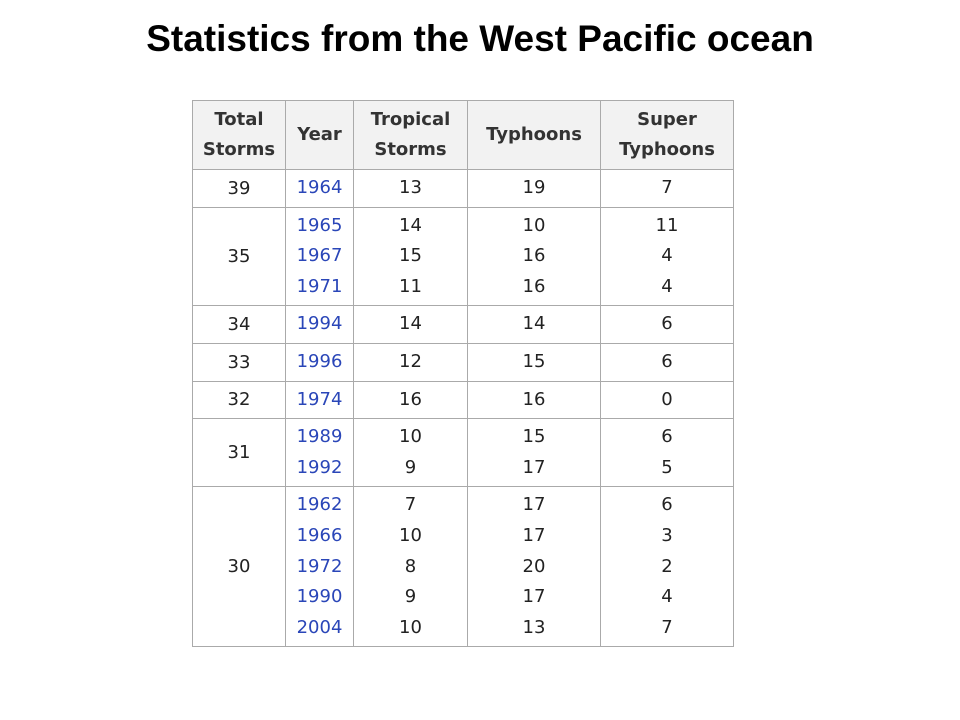 This screenshot has width=960, height=720. I want to click on group-row: 35 1965 1967 1971 14 15 11 10 16 16 11 4 4, so click(463, 256).